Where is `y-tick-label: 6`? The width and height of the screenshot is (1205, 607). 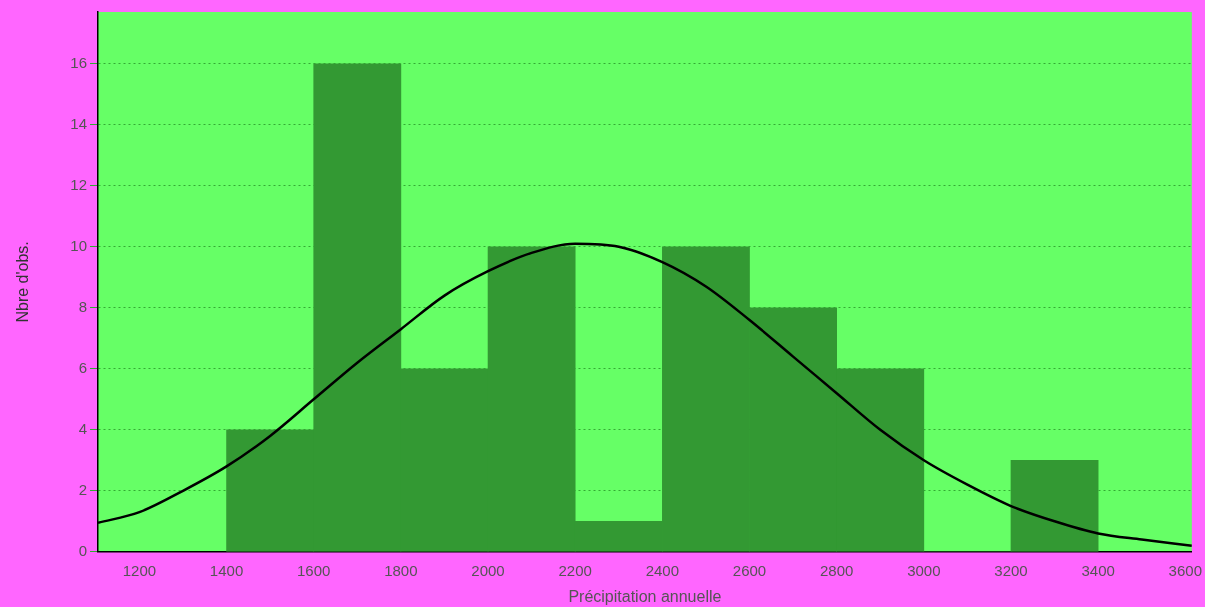 y-tick-label: 6 is located at coordinates (82, 367).